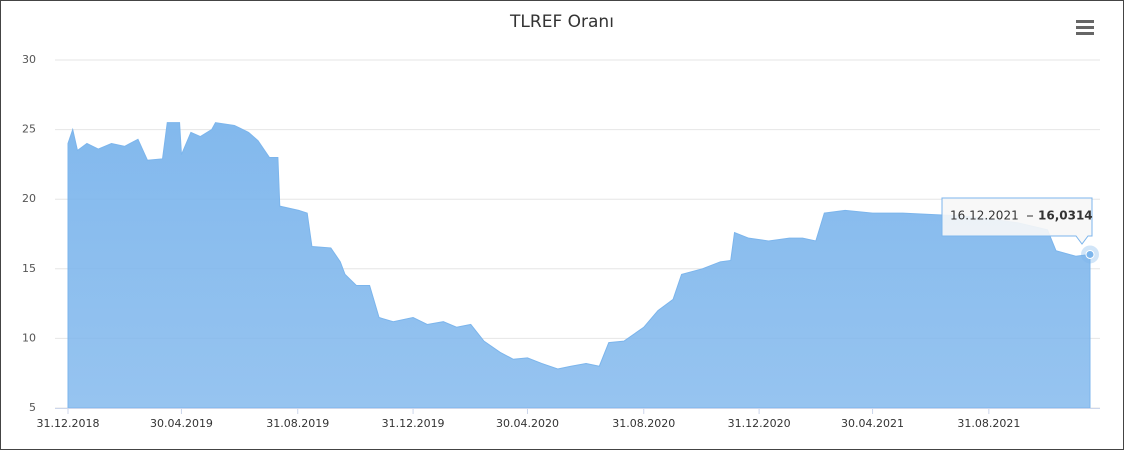 The width and height of the screenshot is (1124, 450). I want to click on x-tick-label: 31.12.2018, so click(68, 423).